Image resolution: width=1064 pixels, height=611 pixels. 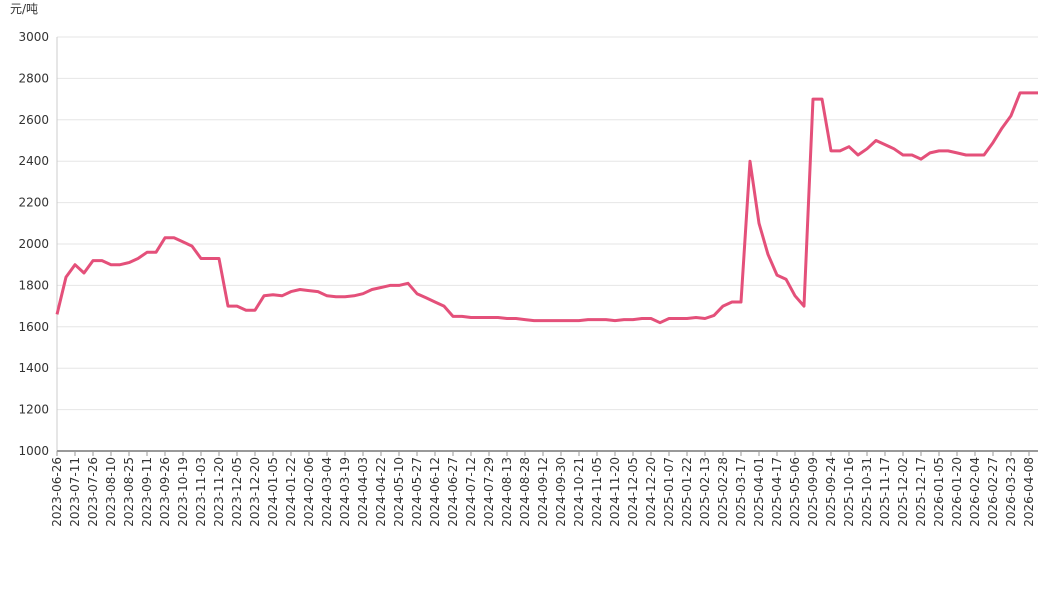 What do you see at coordinates (381, 492) in the screenshot?
I see `x-tick-label: 2024-04-22` at bounding box center [381, 492].